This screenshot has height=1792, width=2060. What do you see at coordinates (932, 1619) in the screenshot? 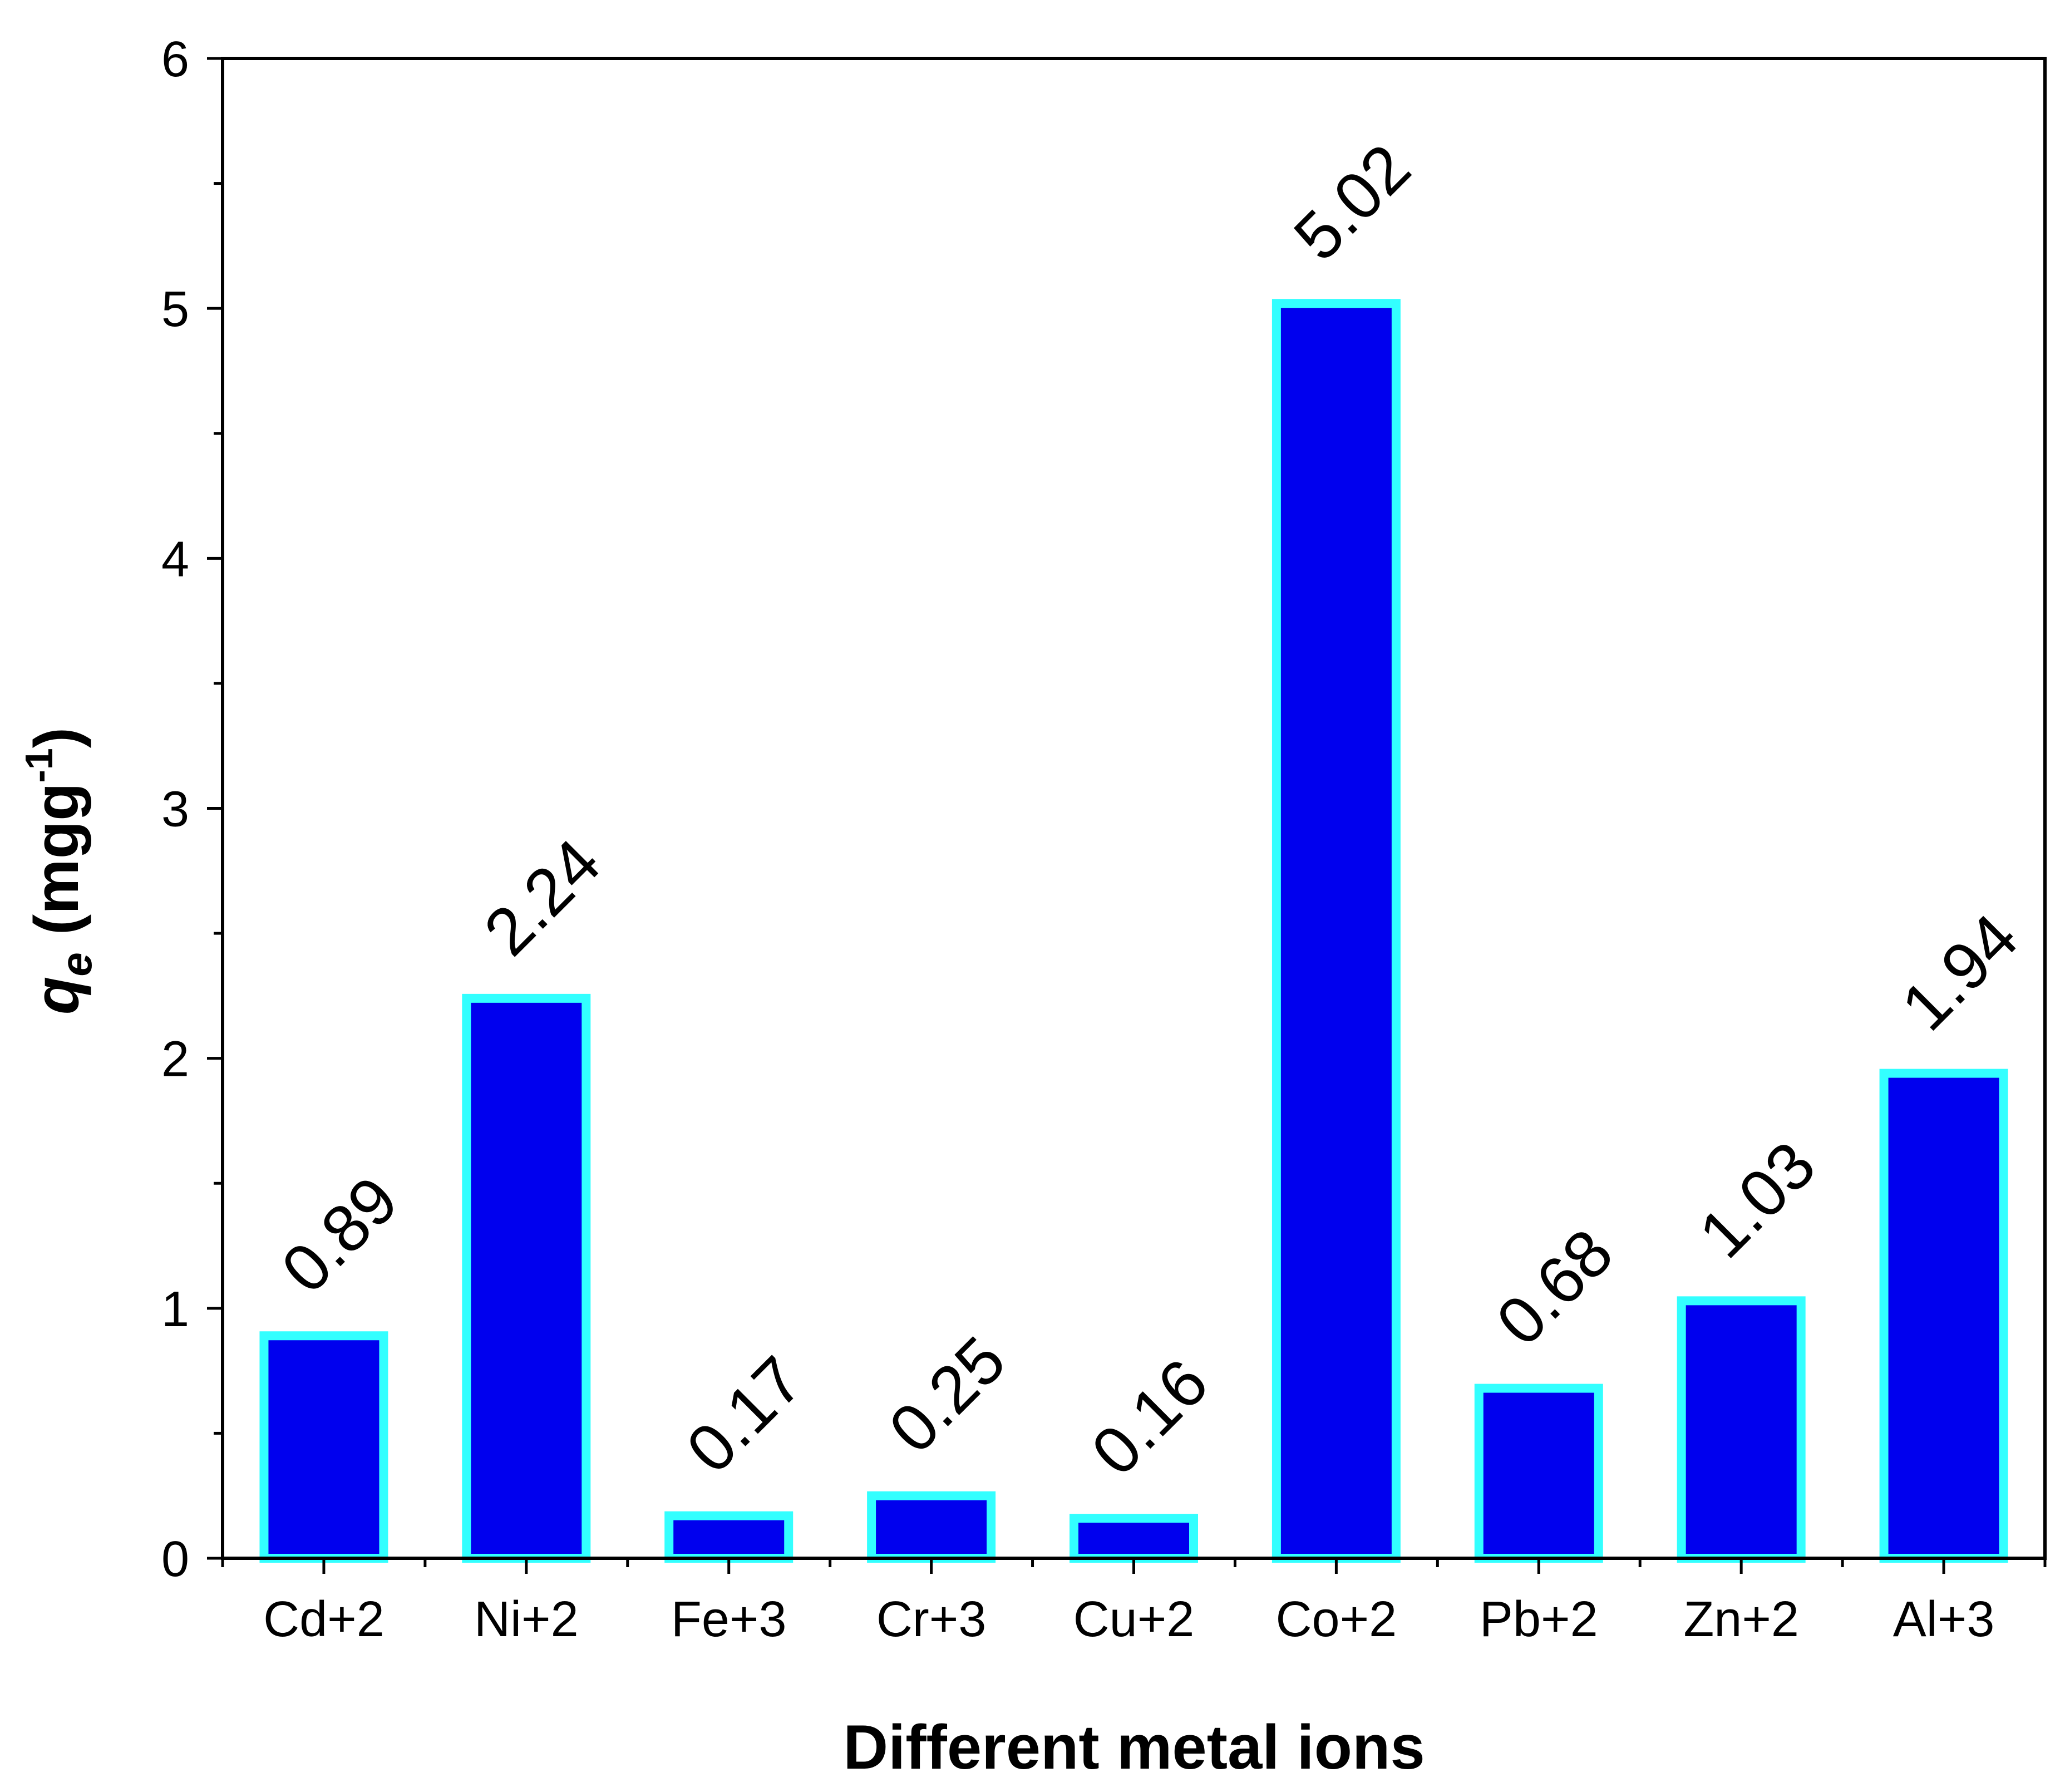
I see `x-tick-label: Cr+3` at bounding box center [932, 1619].